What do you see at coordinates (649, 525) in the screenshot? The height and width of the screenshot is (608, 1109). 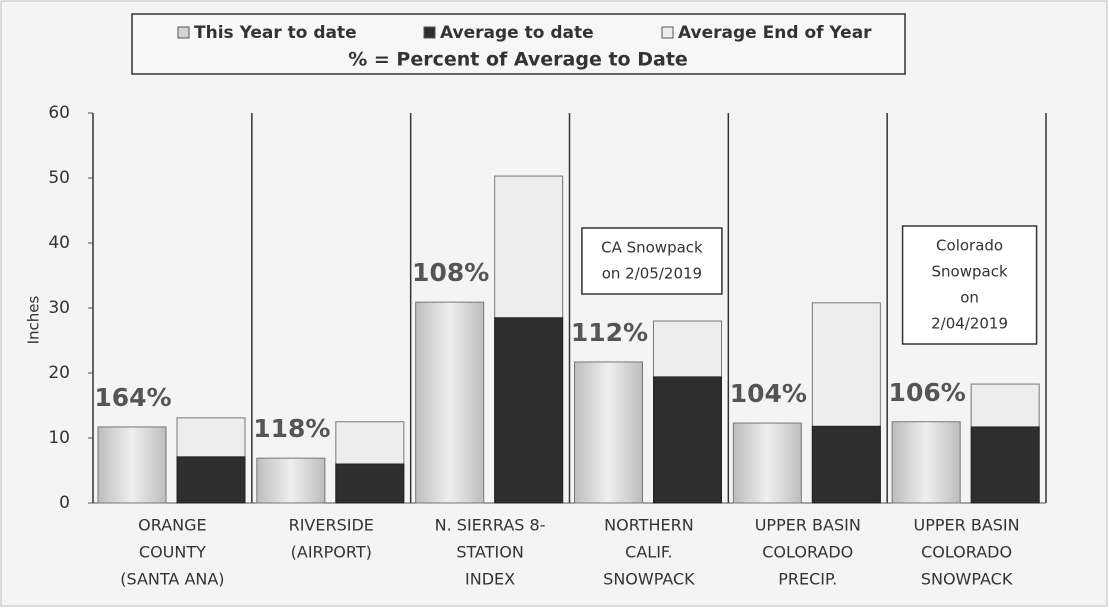 I see `x-tick-label: NORTHERN` at bounding box center [649, 525].